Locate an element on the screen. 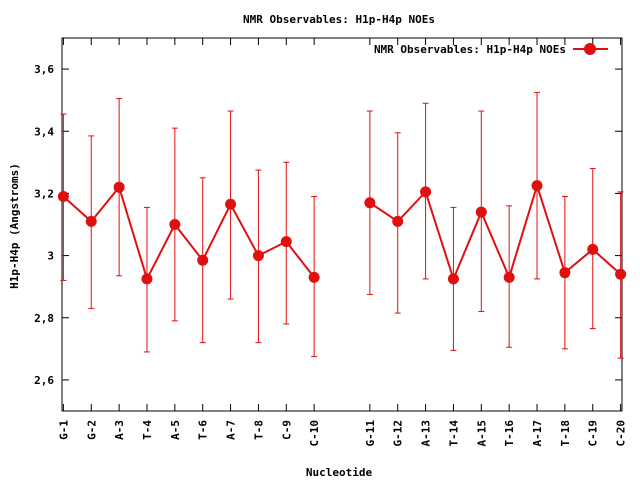  x-tick-label: G-1 is located at coordinates (63, 430).